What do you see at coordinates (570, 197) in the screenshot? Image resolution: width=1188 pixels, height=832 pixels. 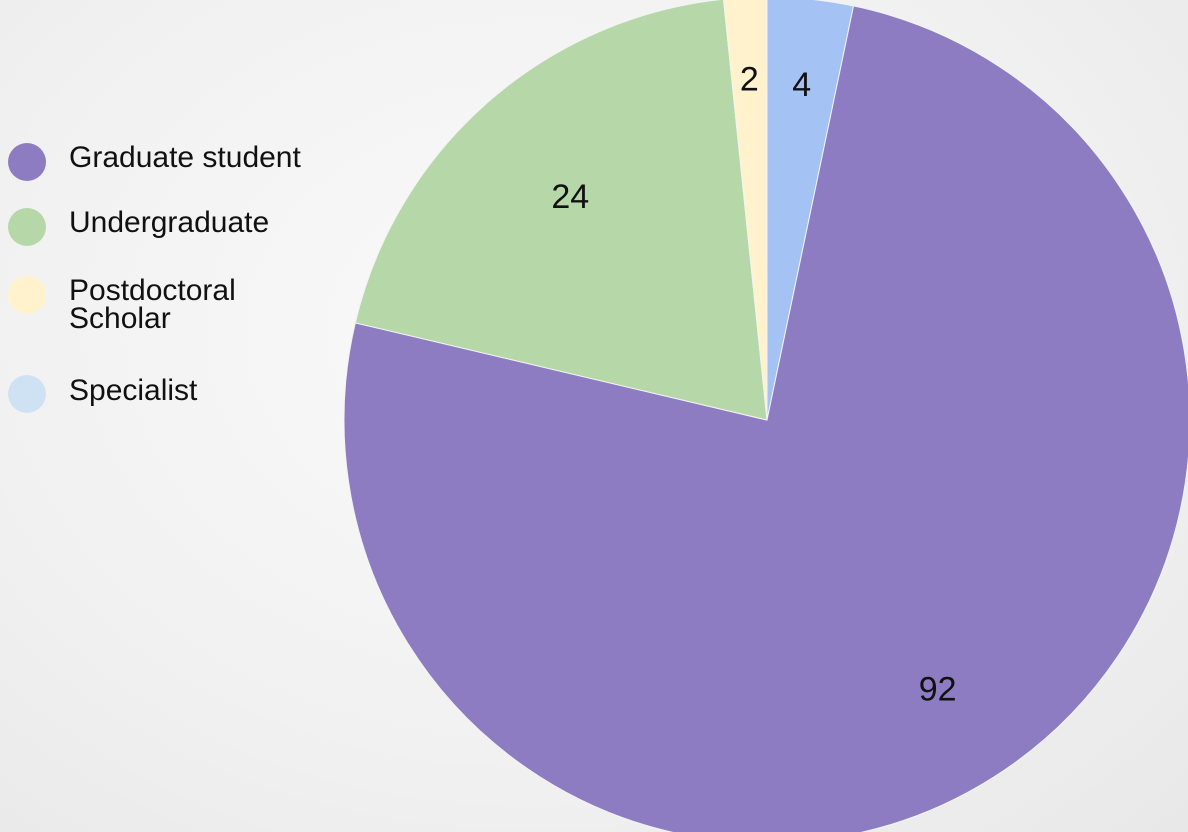 I see `data-label-undergraduate: 24` at bounding box center [570, 197].